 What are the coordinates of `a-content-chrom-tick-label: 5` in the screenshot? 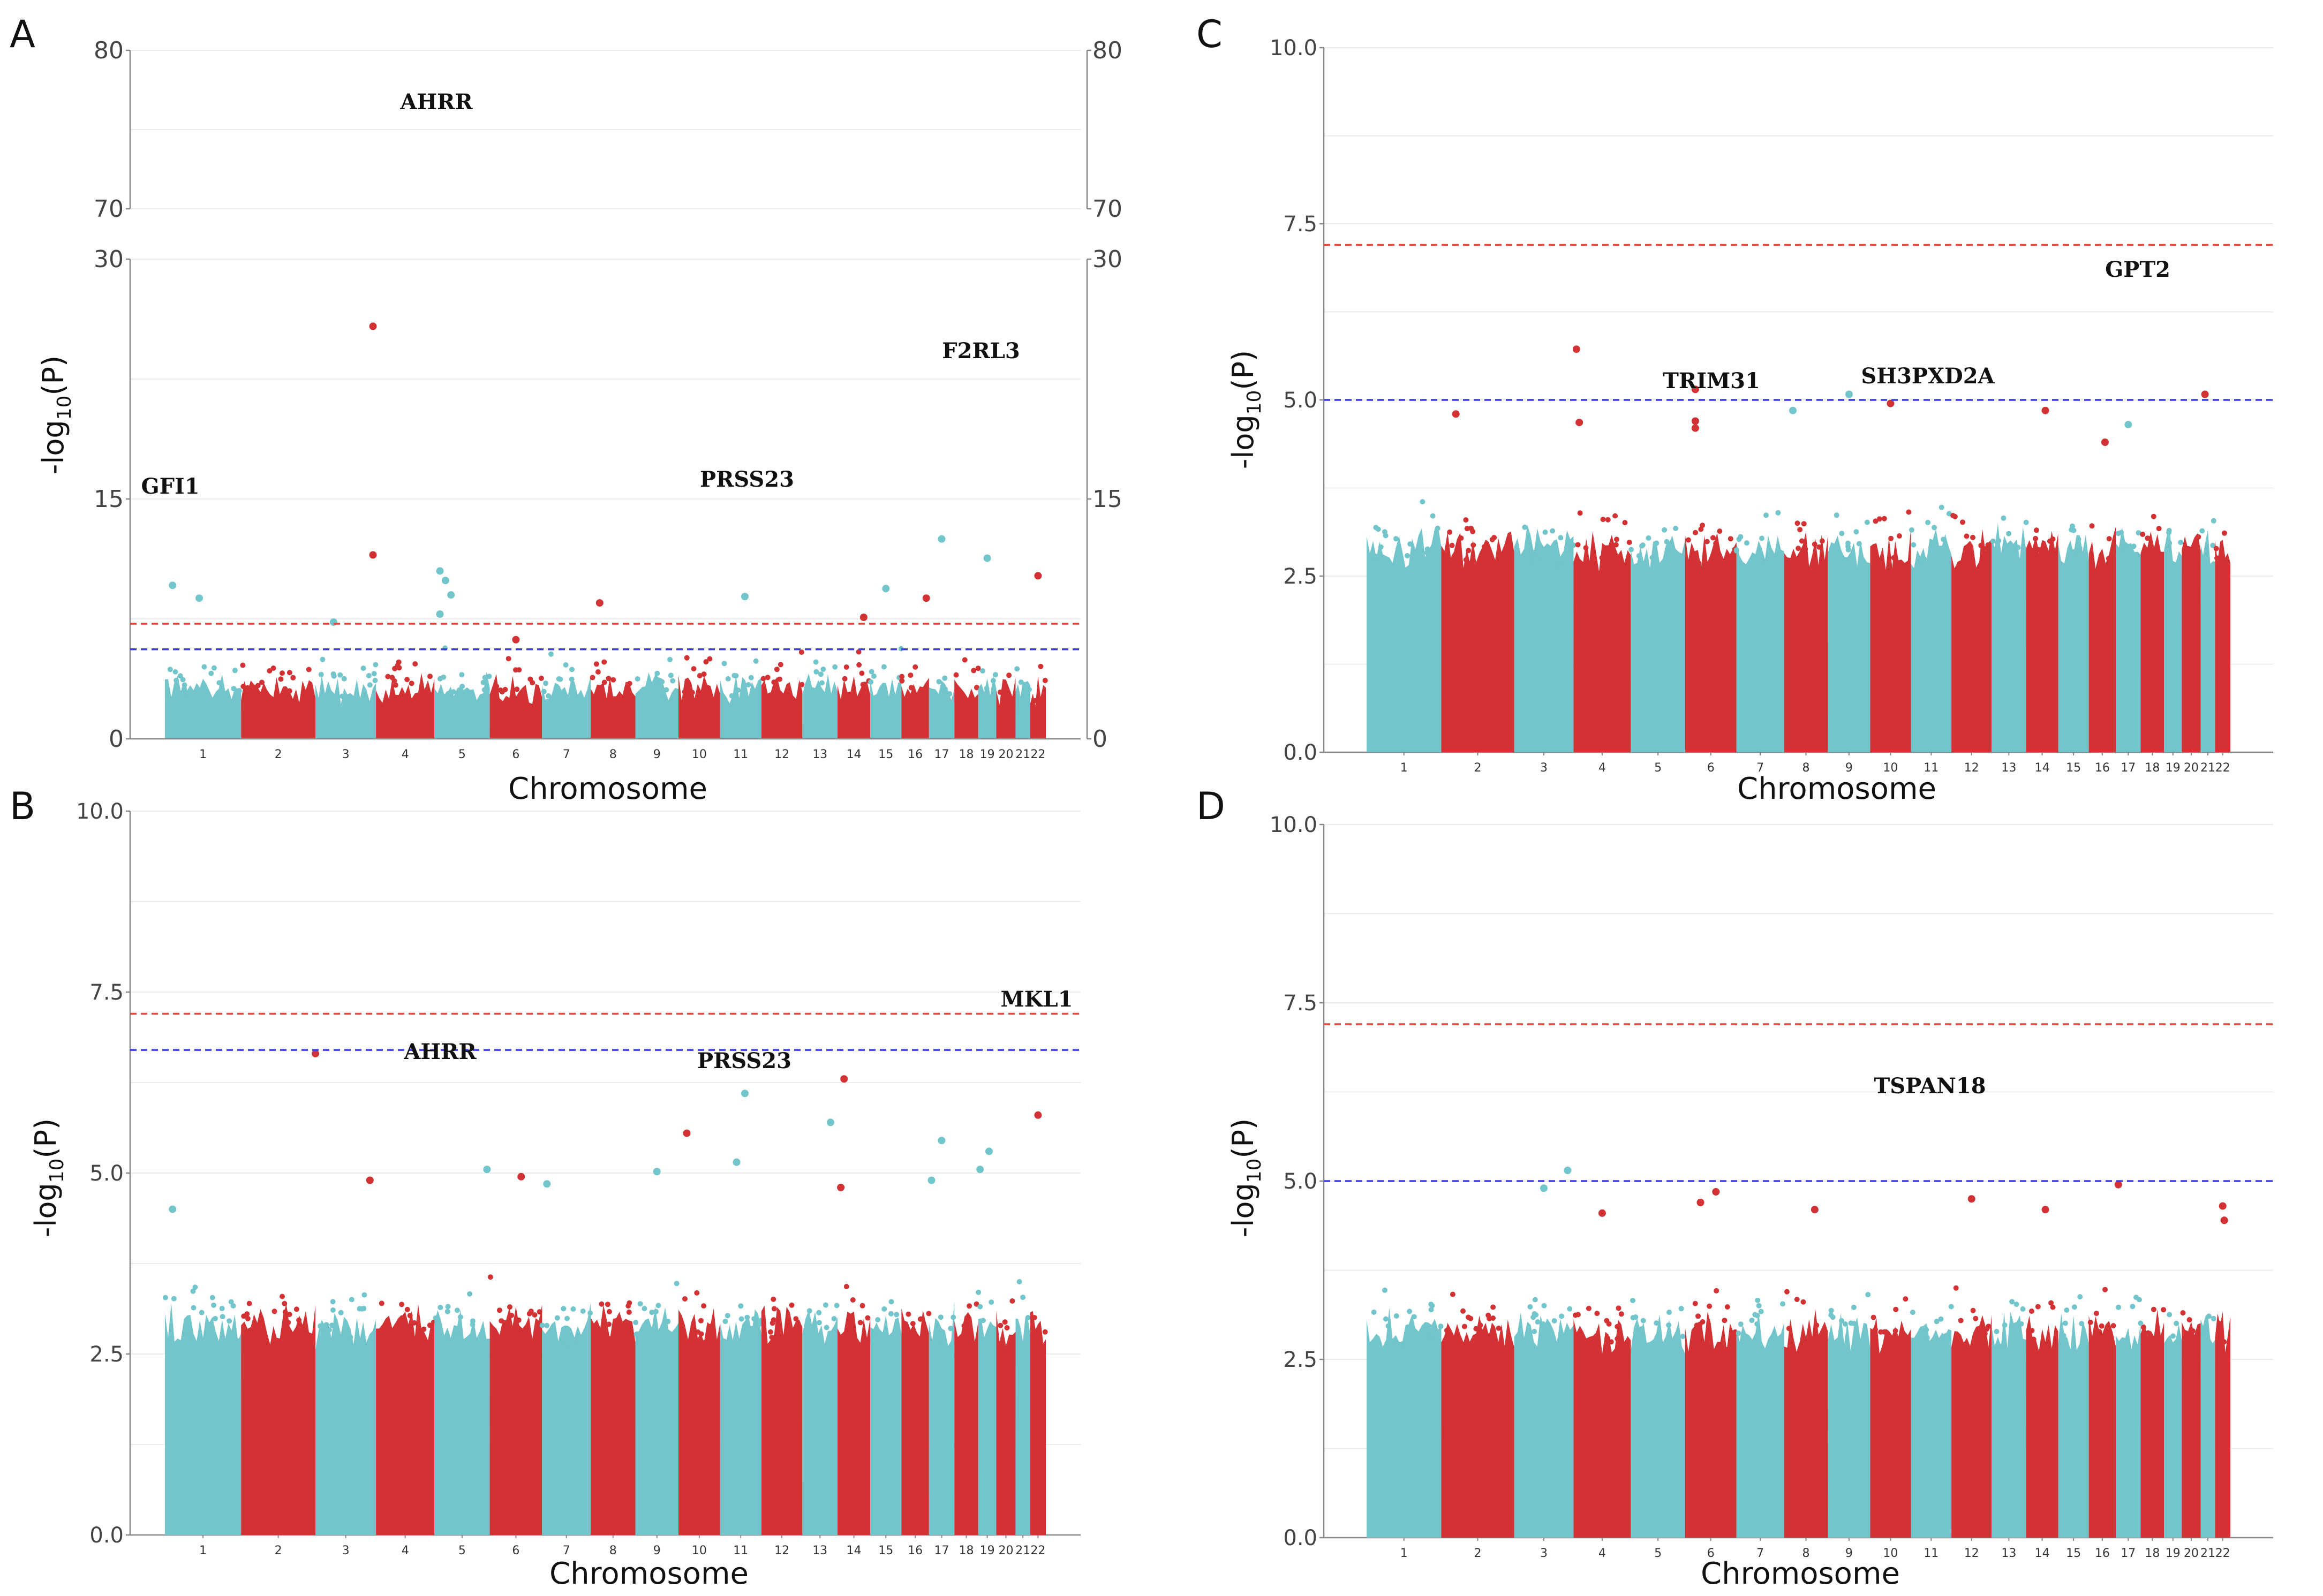 It's located at (462, 754).